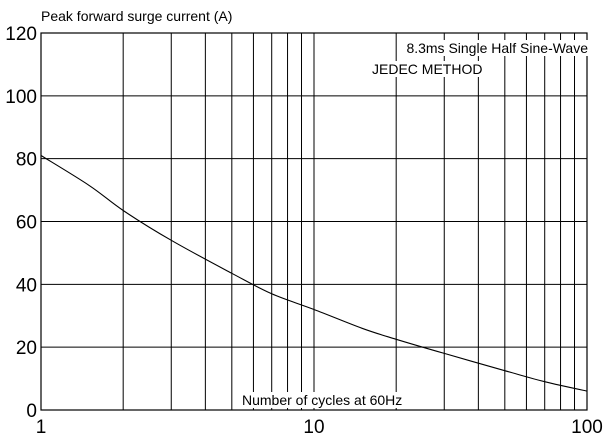 Image resolution: width=609 pixels, height=444 pixels. Describe the element at coordinates (136, 16) in the screenshot. I see `y-axis-label: Peak forward surge current (A)` at that location.